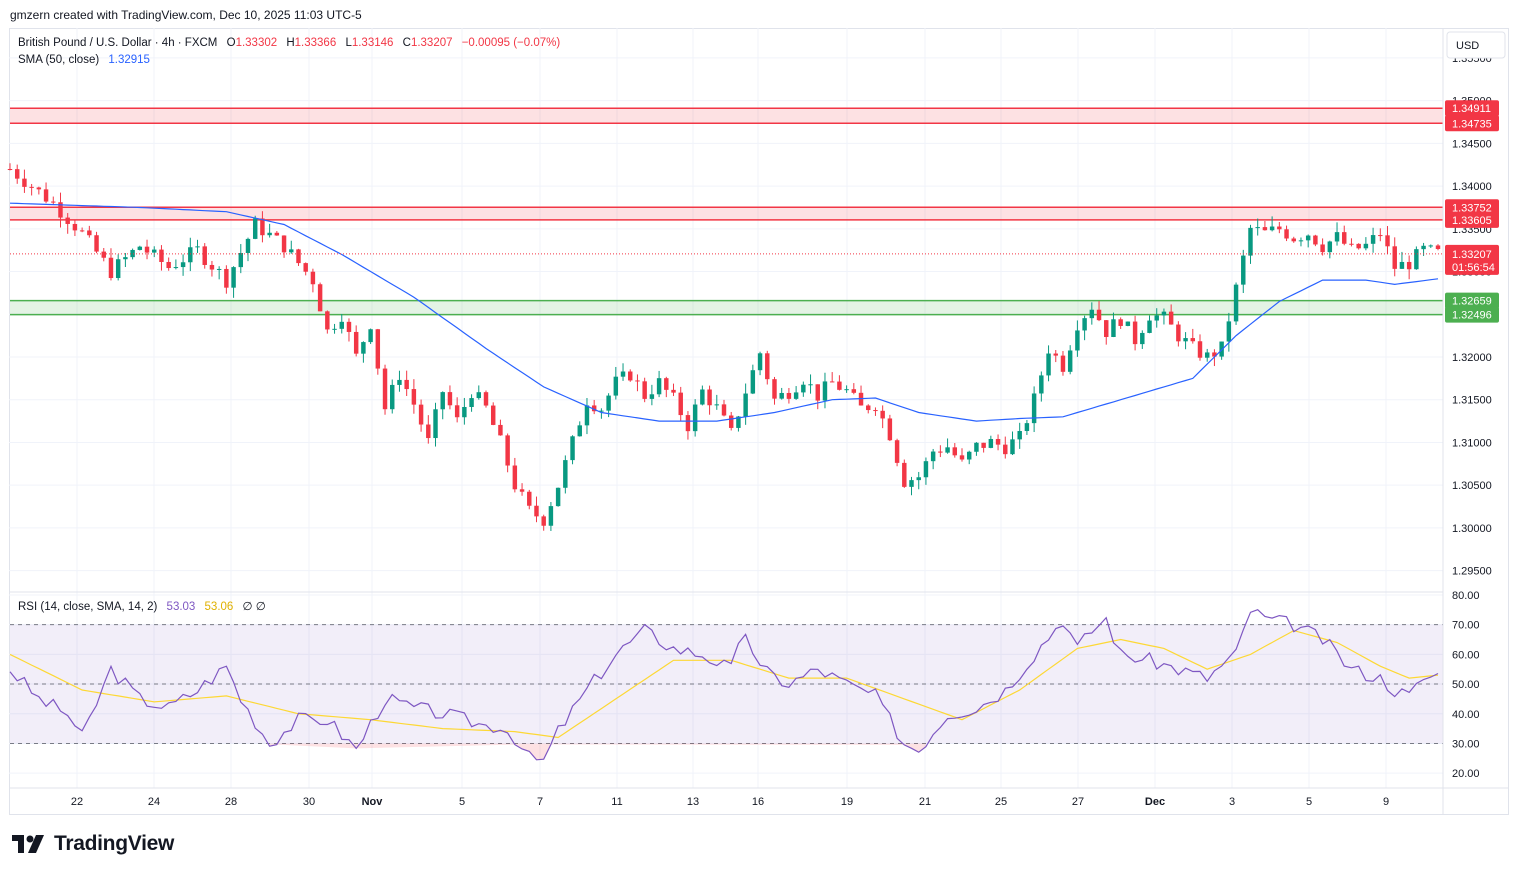 This screenshot has height=875, width=1519. Describe the element at coordinates (730, 802) in the screenshot. I see `time-axis: 22 24 28 30 Nov 5 7 11 13 16 19 21 25 27 Dec 3 5 9` at that location.